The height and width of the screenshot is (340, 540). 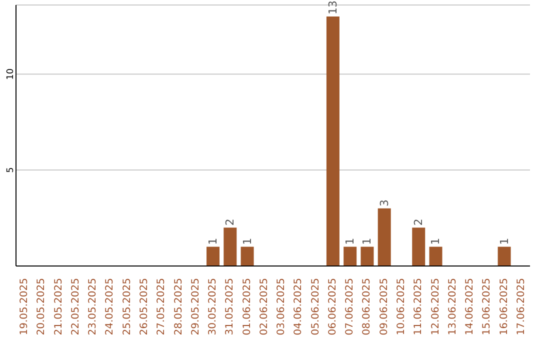 What do you see at coordinates (58, 307) in the screenshot?
I see `x-tick-label: 21.05.2025` at bounding box center [58, 307].